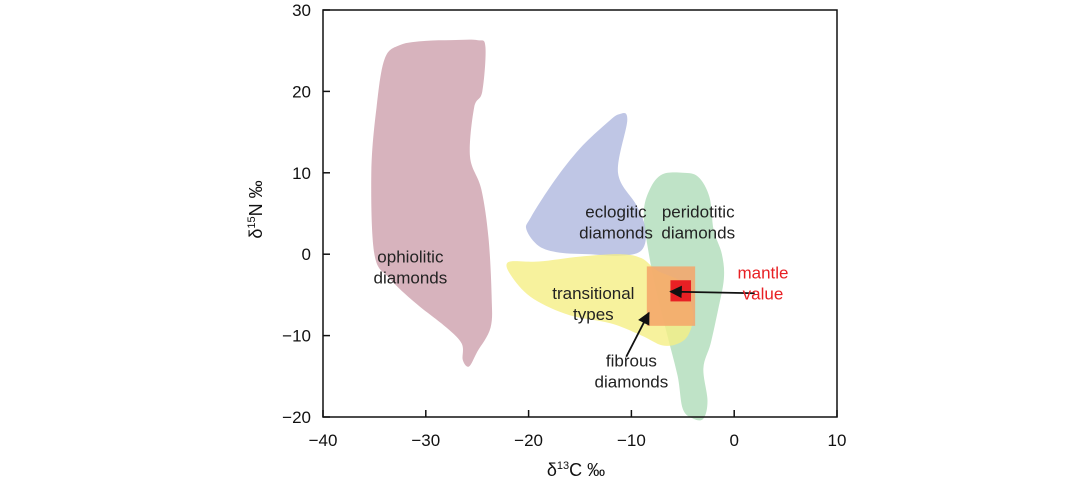 This screenshot has height=483, width=1080. What do you see at coordinates (411, 267) in the screenshot?
I see `ophiolitic-label: ophiolitic diamonds` at bounding box center [411, 267].